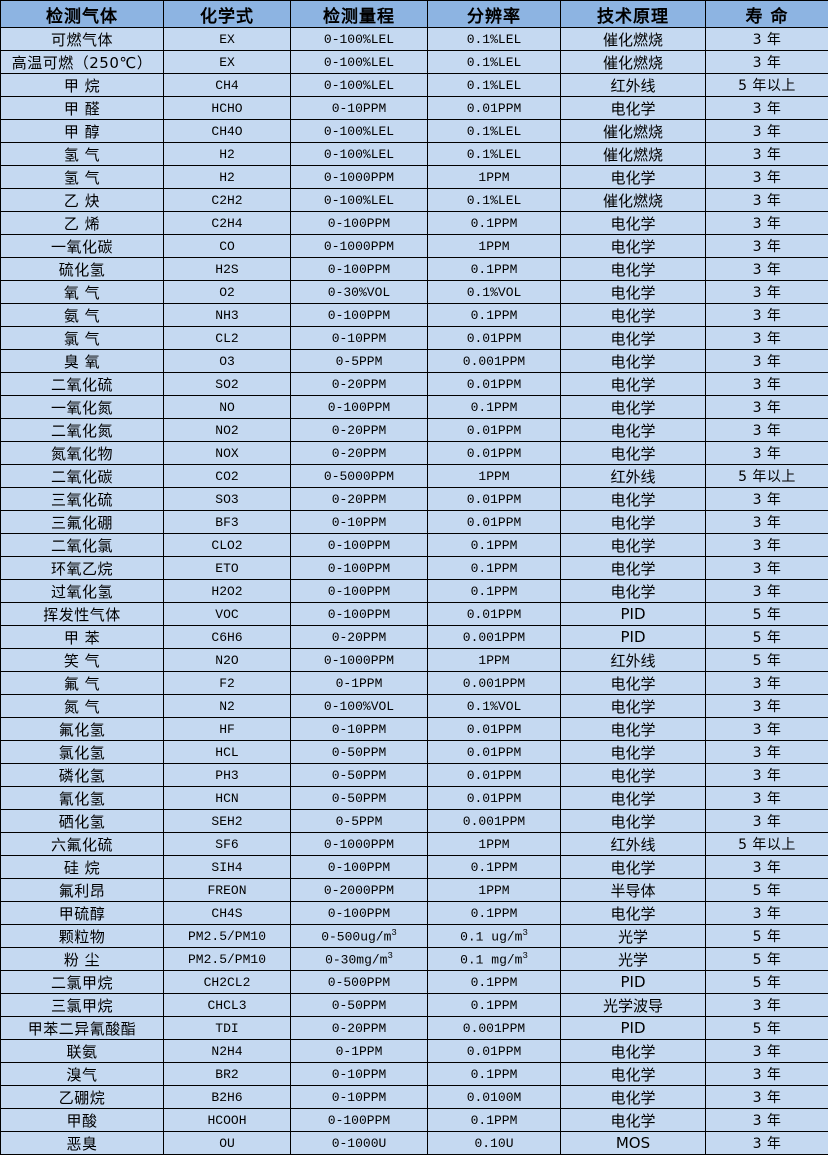  What do you see at coordinates (633, 1143) in the screenshot?
I see `cell-technology-principle: MOS` at bounding box center [633, 1143].